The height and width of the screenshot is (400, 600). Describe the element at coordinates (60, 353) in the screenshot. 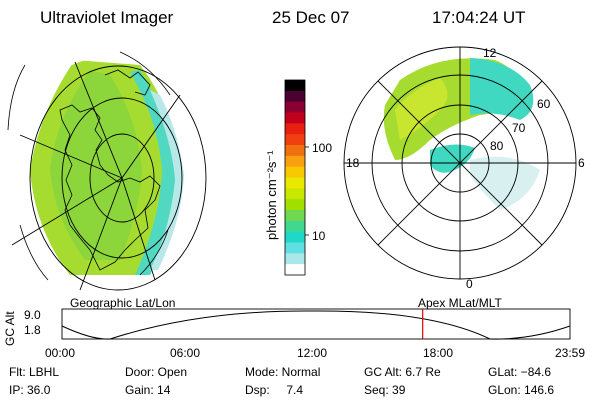

I see `timeline-xtick-0: 00:00` at that location.